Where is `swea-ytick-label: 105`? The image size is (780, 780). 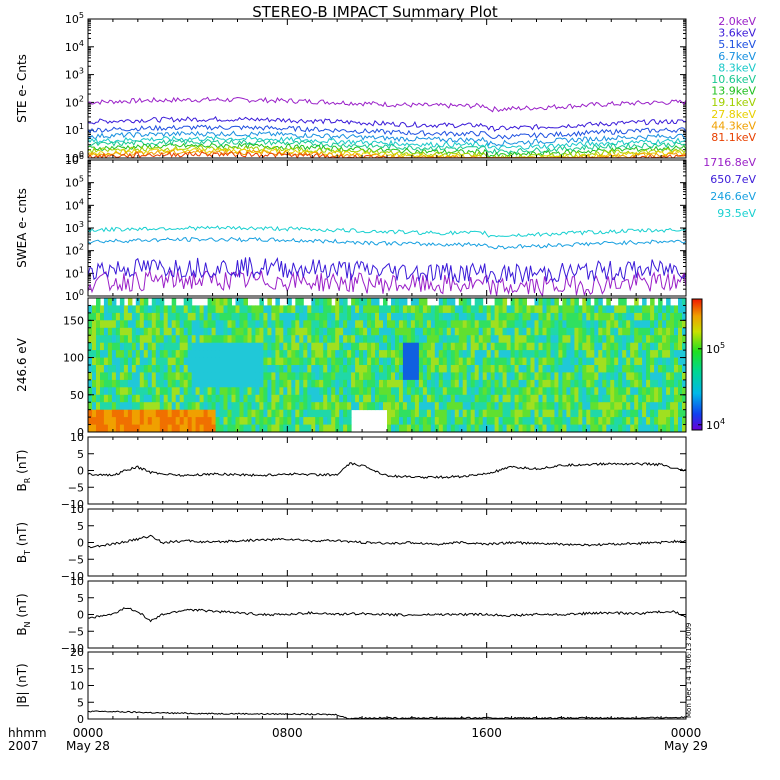
swea-ytick-label: 105 is located at coordinates (74, 182).